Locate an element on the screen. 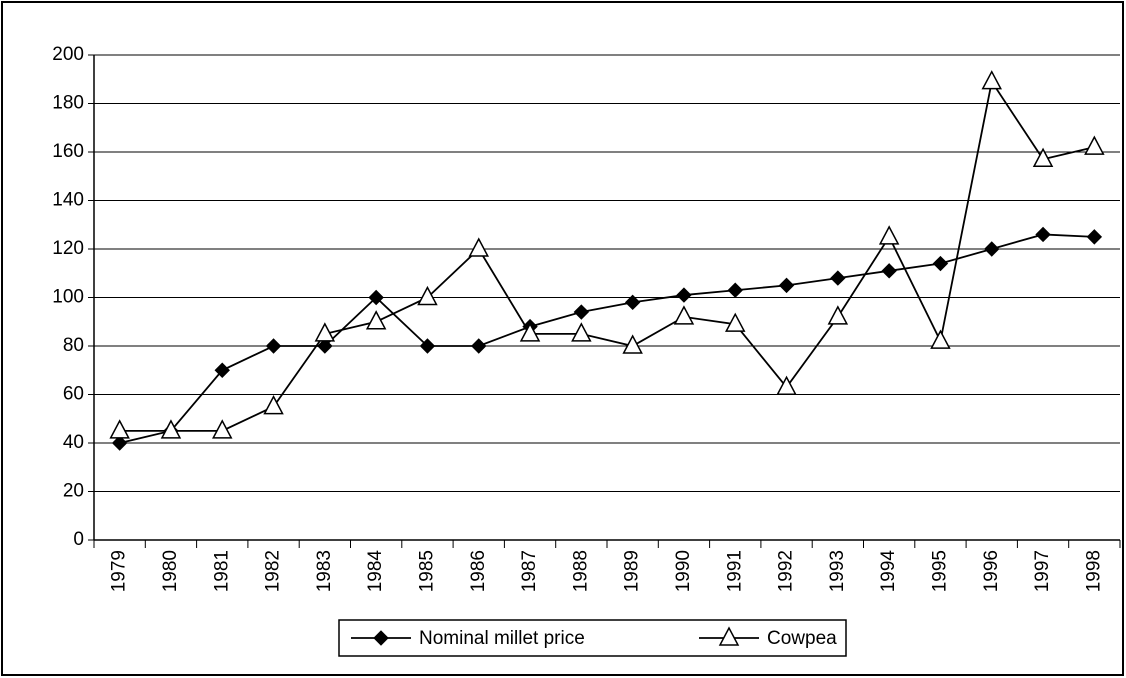  y-tick-label: 180 is located at coordinates (68, 103).